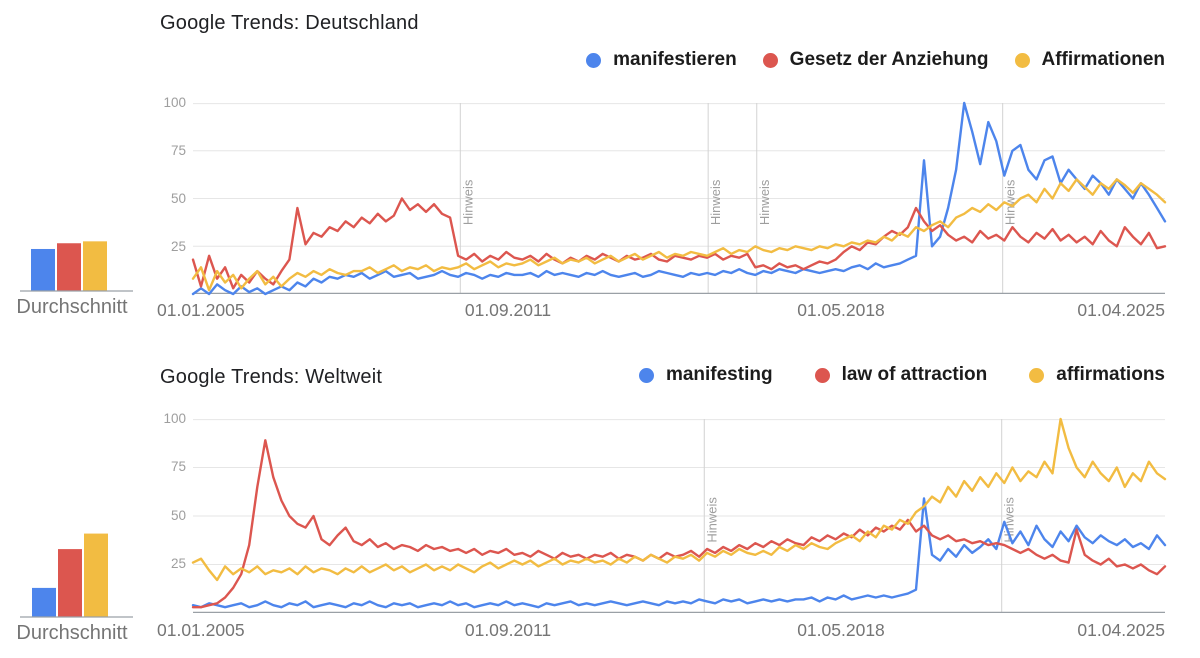  Describe the element at coordinates (719, 374) in the screenshot. I see `legend-label: manifesting` at that location.